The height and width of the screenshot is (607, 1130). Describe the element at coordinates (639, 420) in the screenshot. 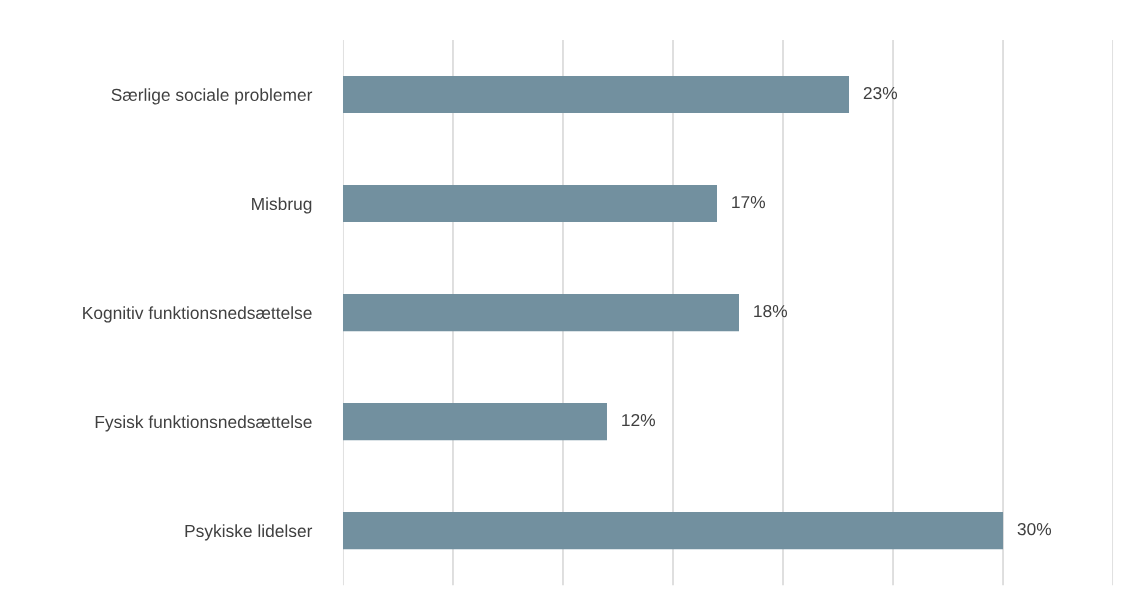

I see `data-label: 12%` at that location.